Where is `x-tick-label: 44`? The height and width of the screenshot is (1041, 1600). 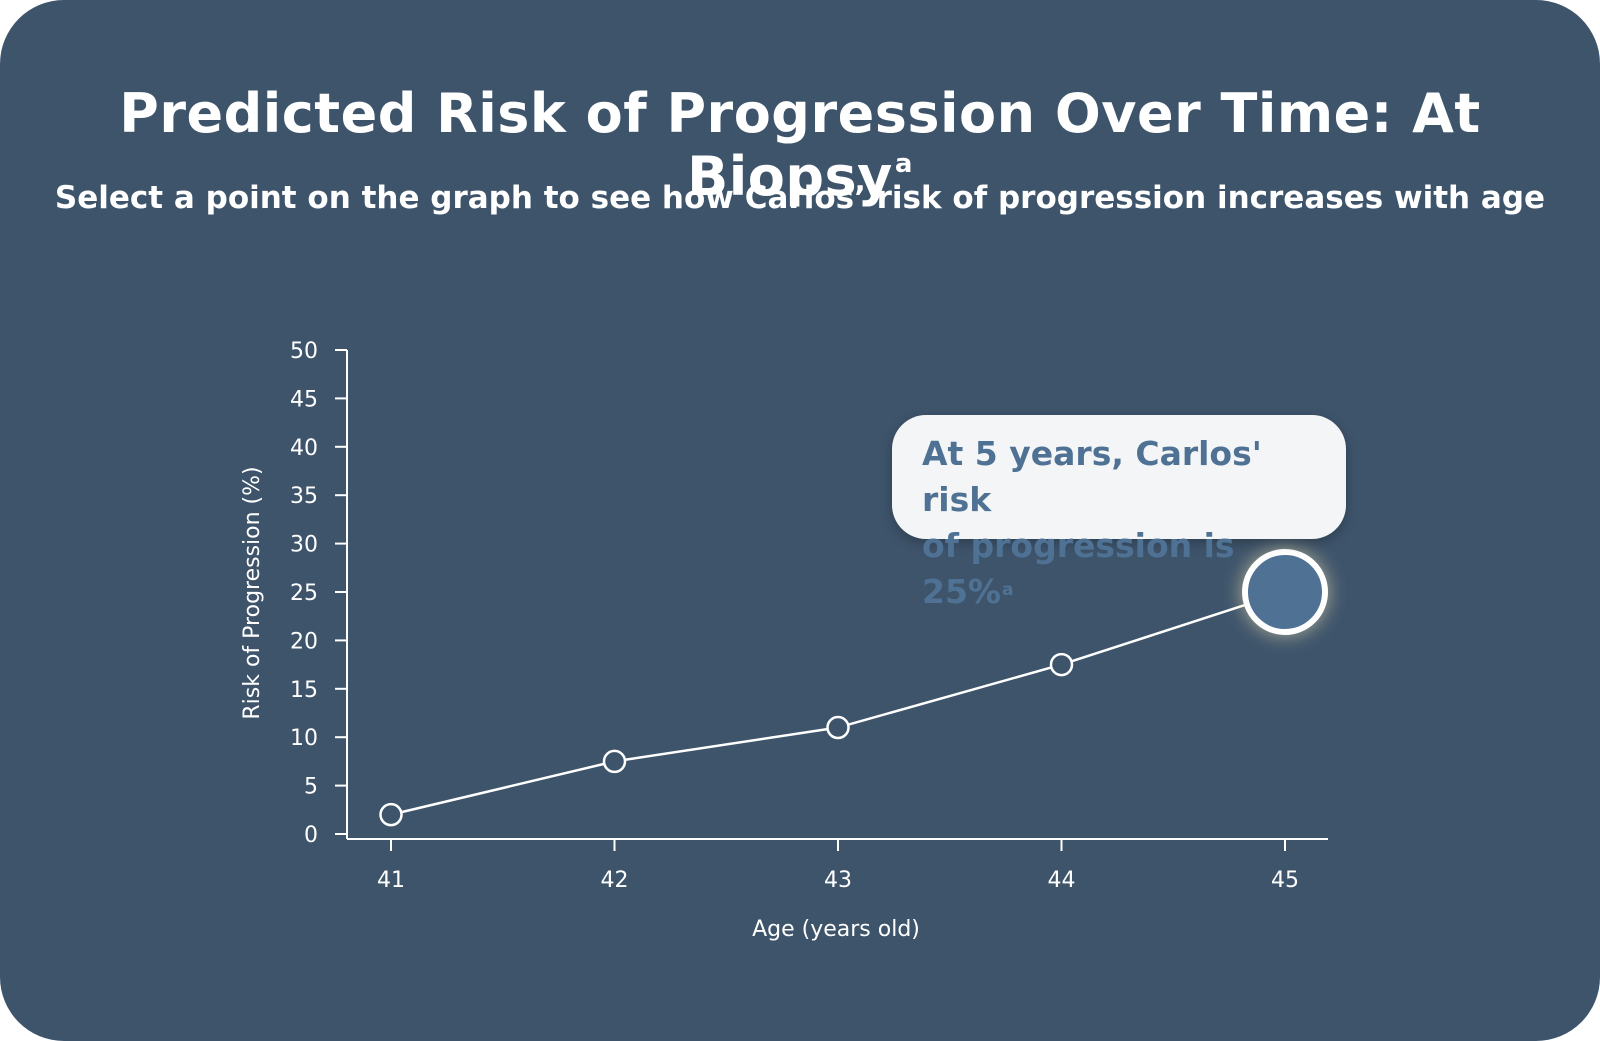
x-tick-label: 44 is located at coordinates (1062, 880).